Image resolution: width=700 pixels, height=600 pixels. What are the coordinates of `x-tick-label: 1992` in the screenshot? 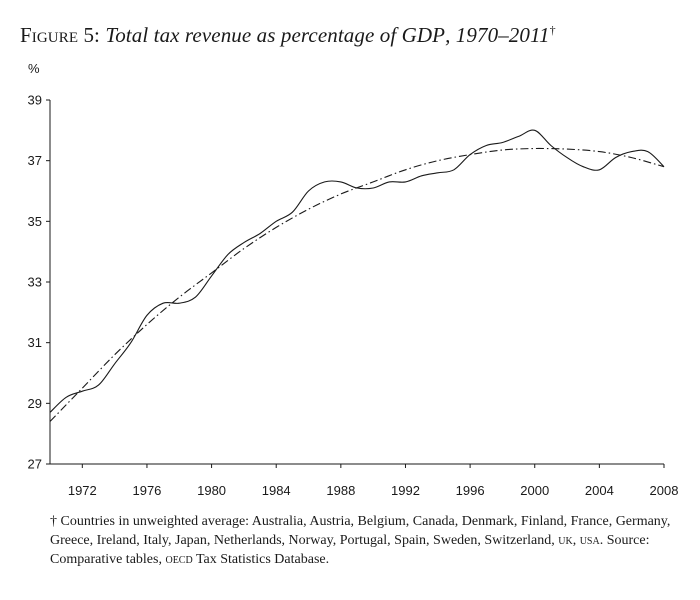 It's located at (405, 490).